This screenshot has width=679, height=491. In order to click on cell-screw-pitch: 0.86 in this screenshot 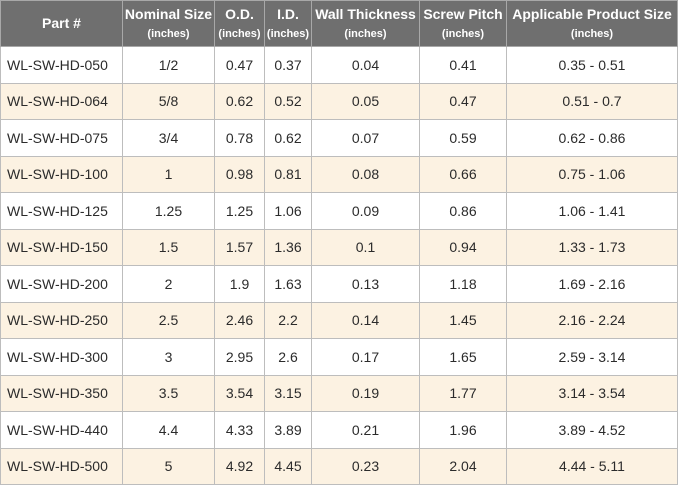, I will do `click(463, 211)`.